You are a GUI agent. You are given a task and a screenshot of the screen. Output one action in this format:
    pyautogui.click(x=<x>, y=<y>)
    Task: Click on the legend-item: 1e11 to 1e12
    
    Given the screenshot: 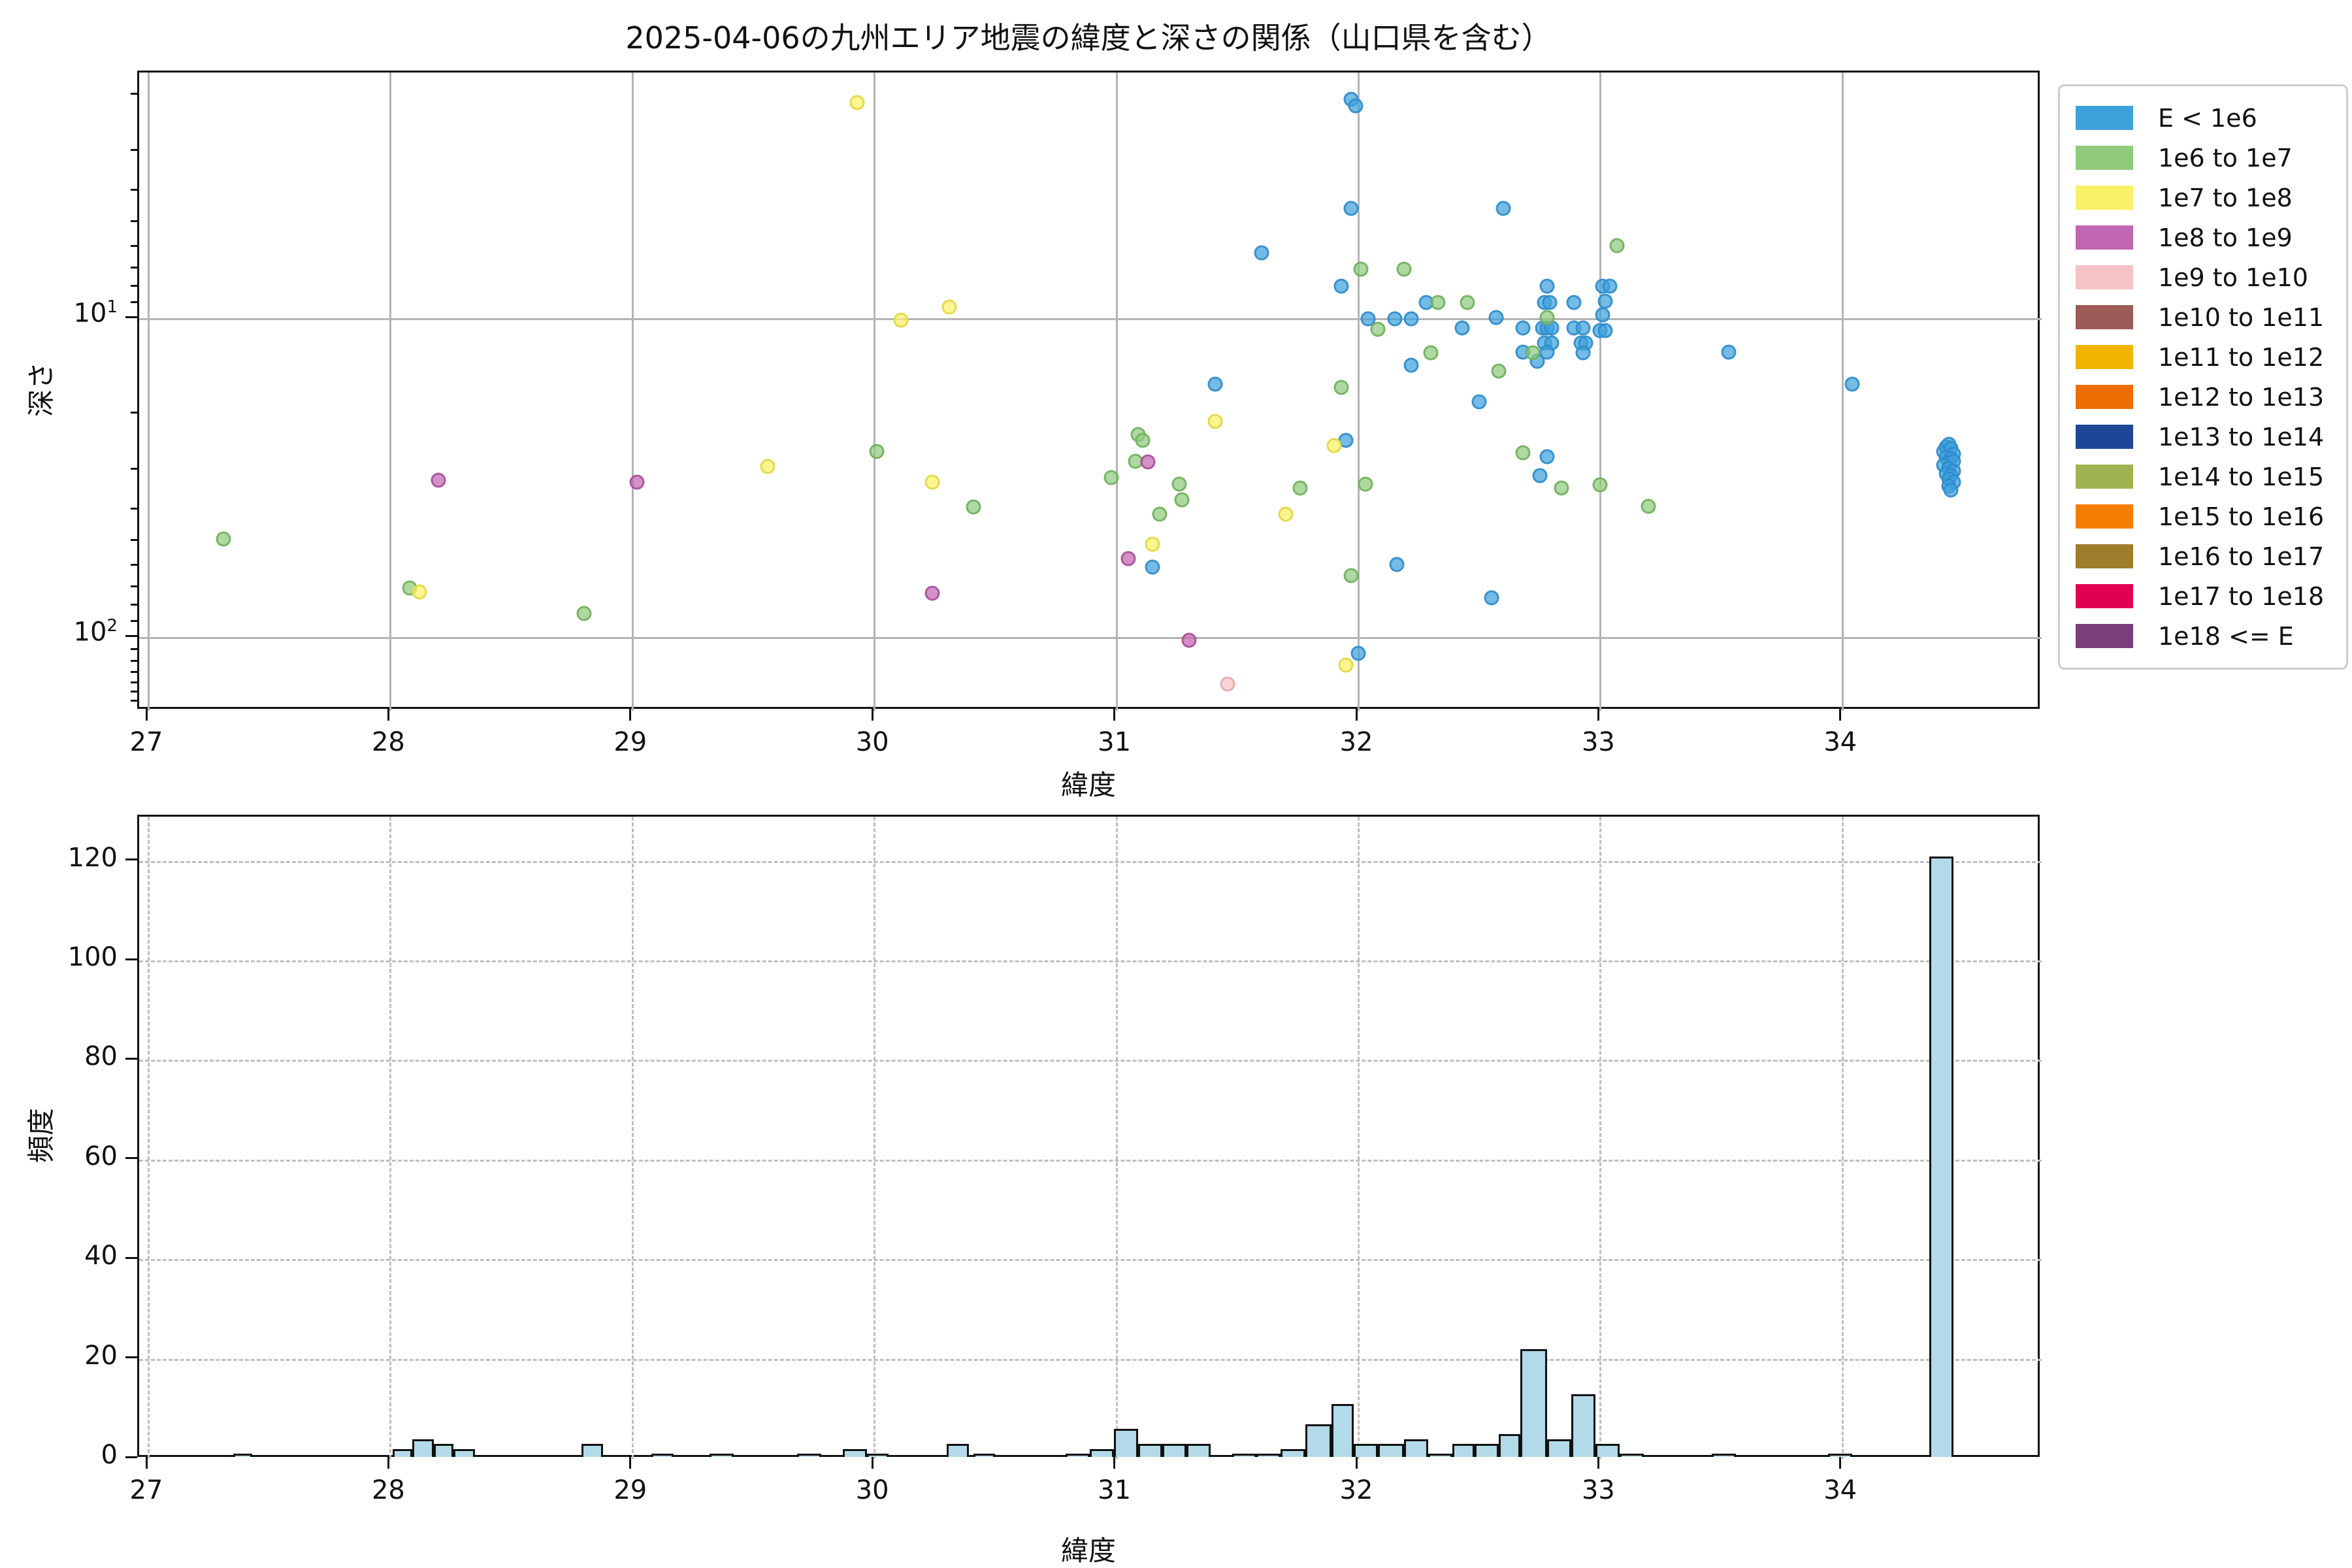 What is the action you would take?
    pyautogui.click(x=2203, y=357)
    